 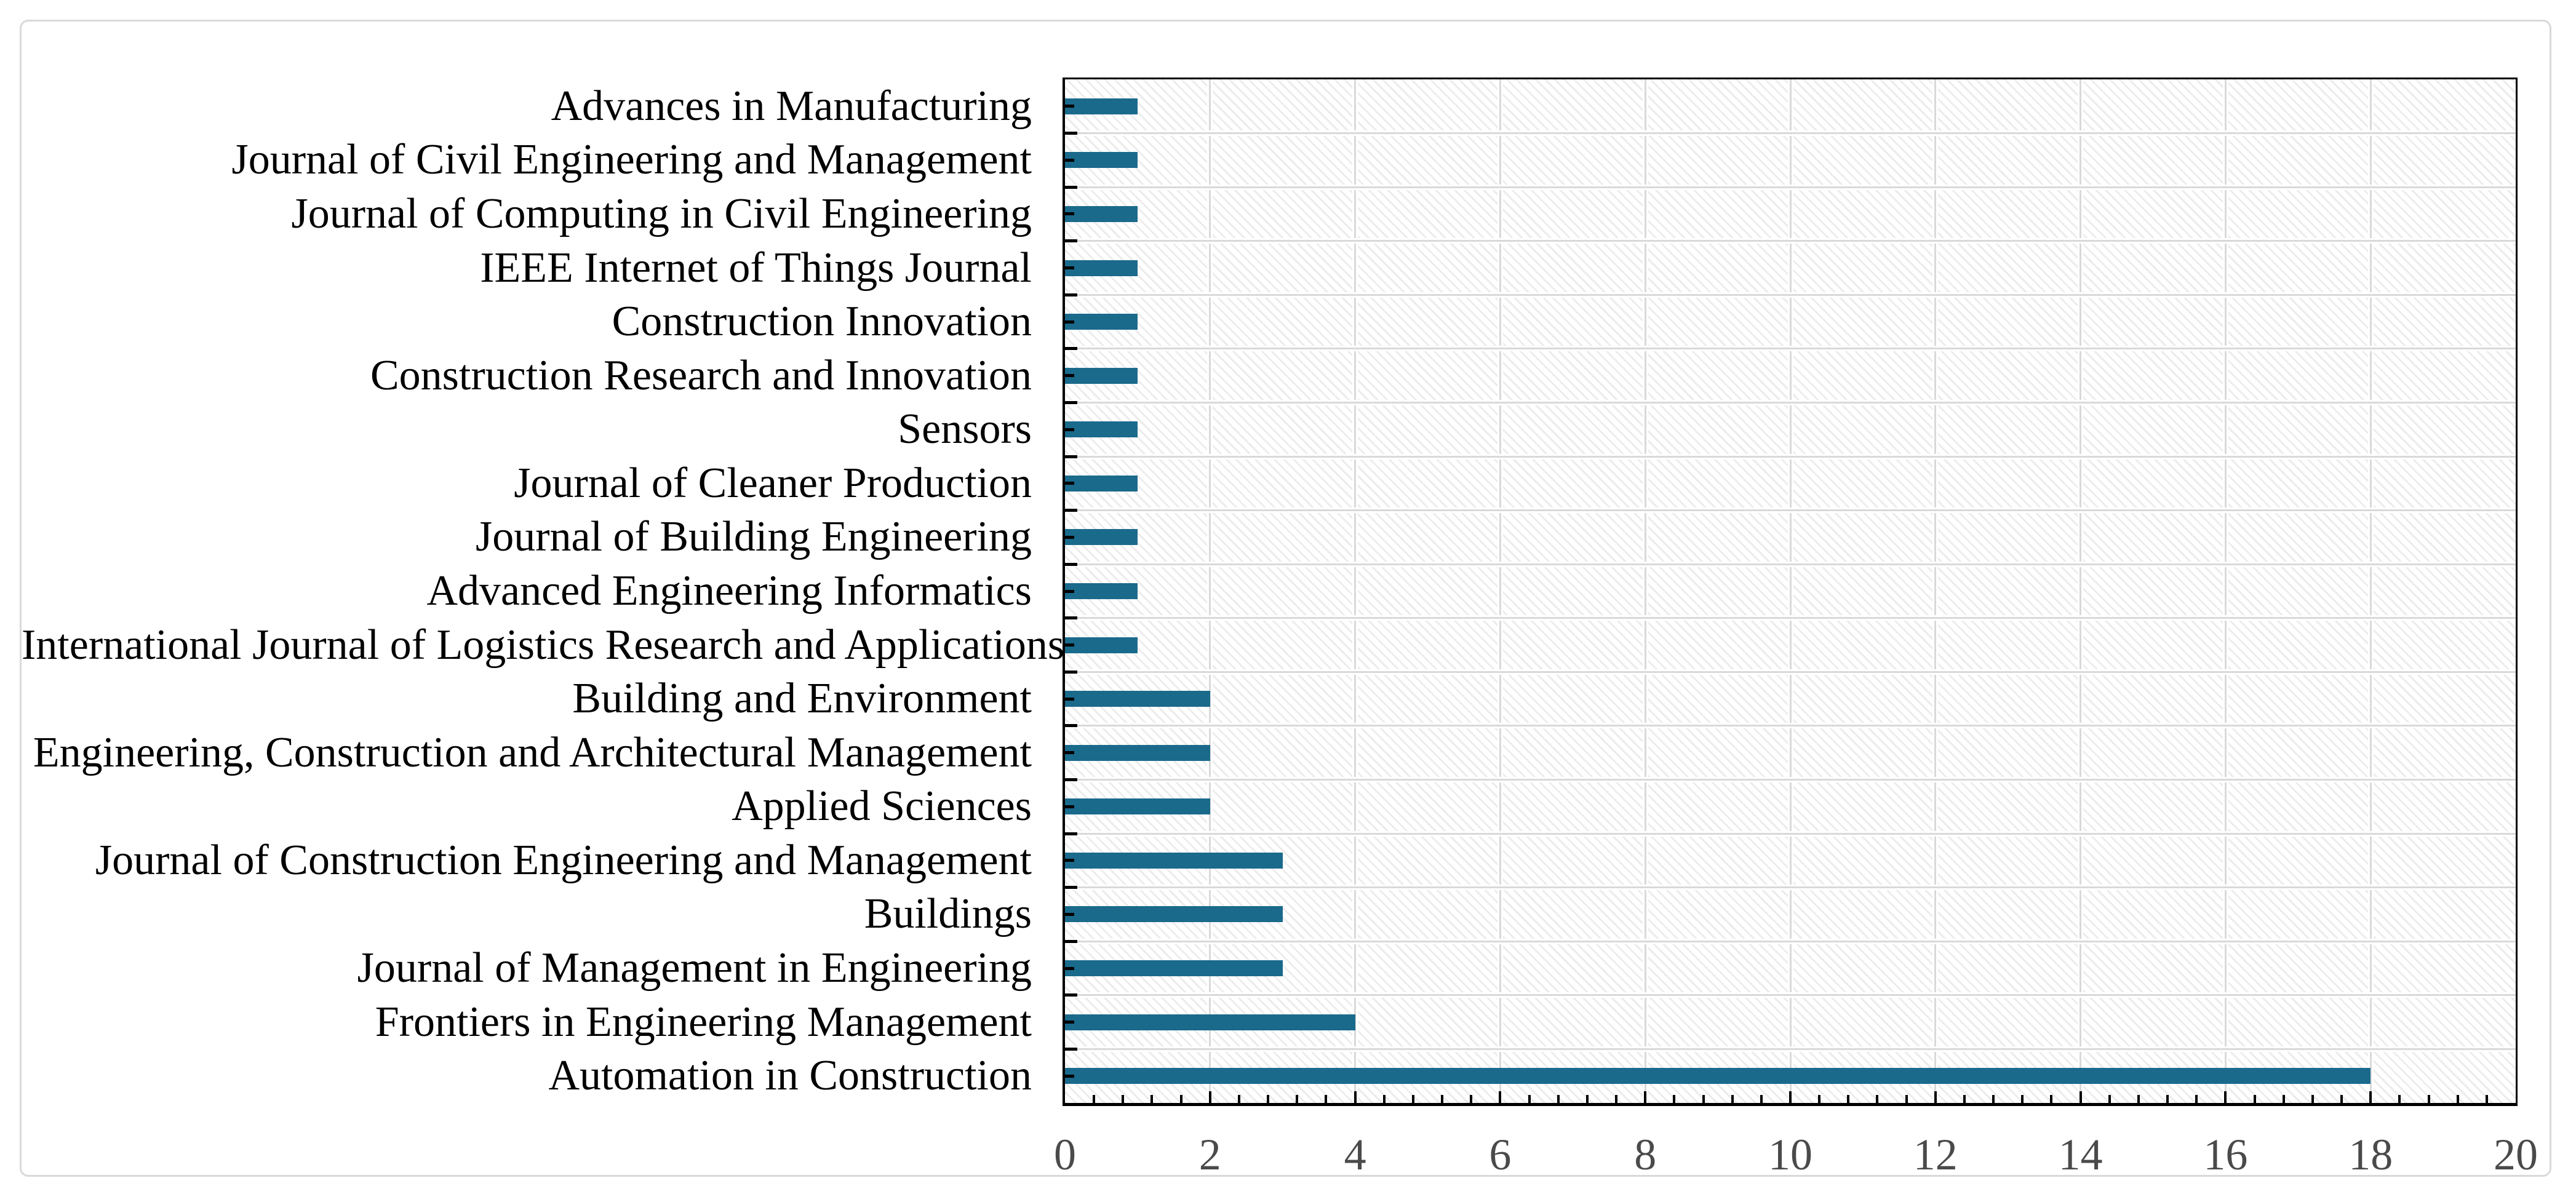 What do you see at coordinates (1065, 1155) in the screenshot?
I see `x-tick-label: 0` at bounding box center [1065, 1155].